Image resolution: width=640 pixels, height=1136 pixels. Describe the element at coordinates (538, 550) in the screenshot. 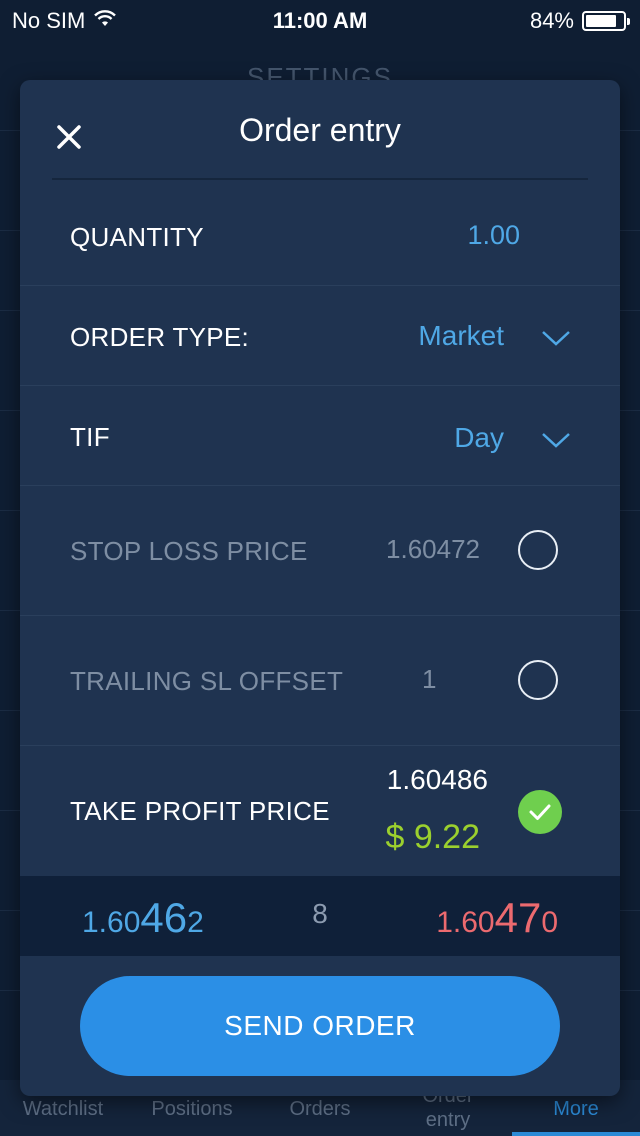

I see `stop-loss-radio` at that location.